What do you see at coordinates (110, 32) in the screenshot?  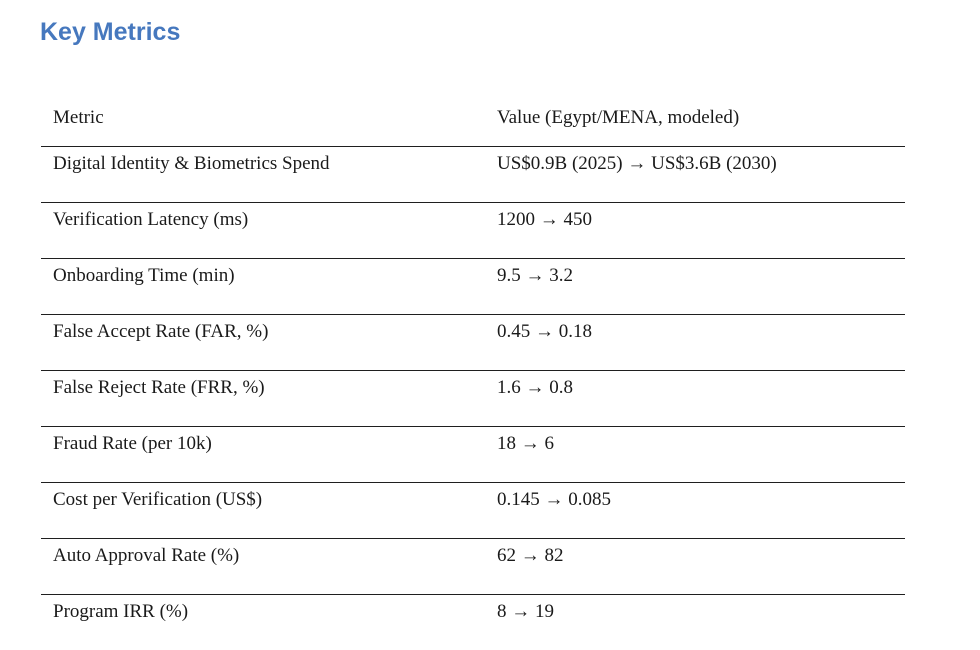 I see `page-title: Key Metrics` at bounding box center [110, 32].